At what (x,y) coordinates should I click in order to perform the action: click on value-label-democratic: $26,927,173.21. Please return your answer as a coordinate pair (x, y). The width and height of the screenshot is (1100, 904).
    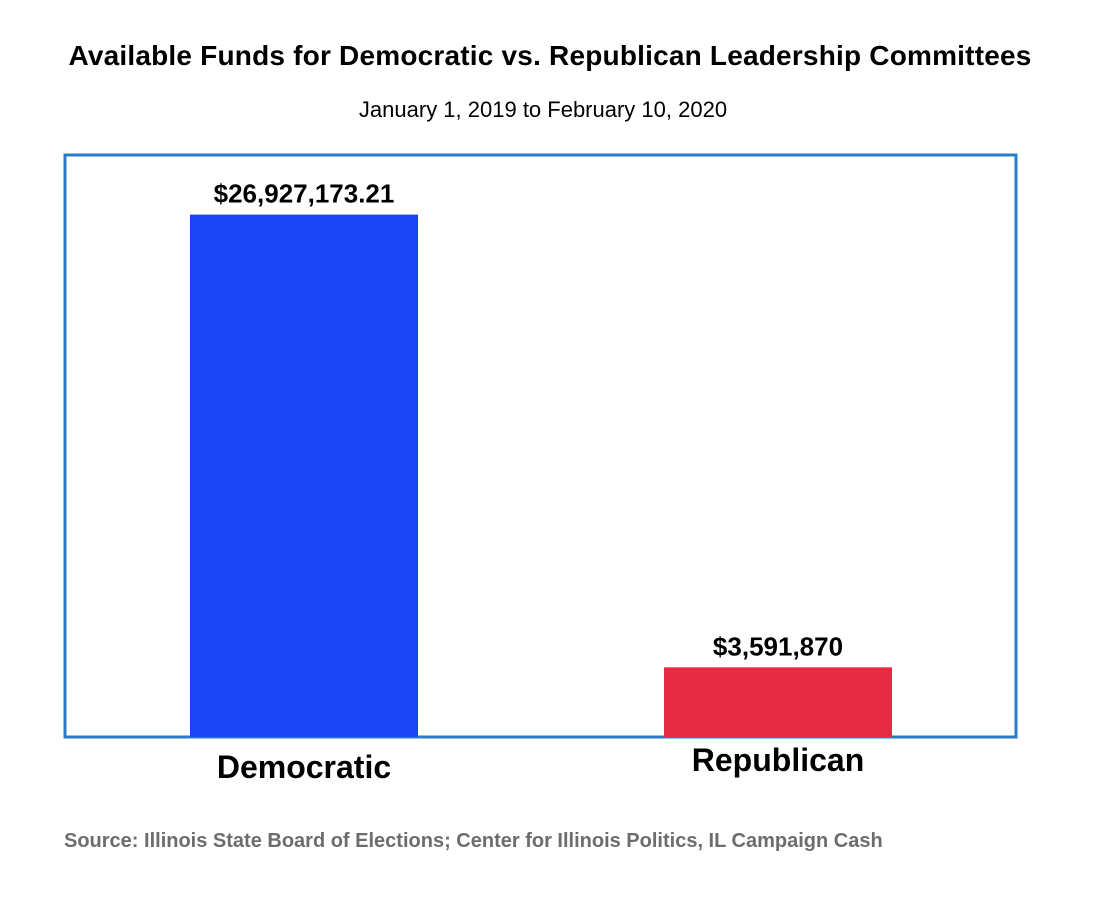
    Looking at the image, I should click on (304, 194).